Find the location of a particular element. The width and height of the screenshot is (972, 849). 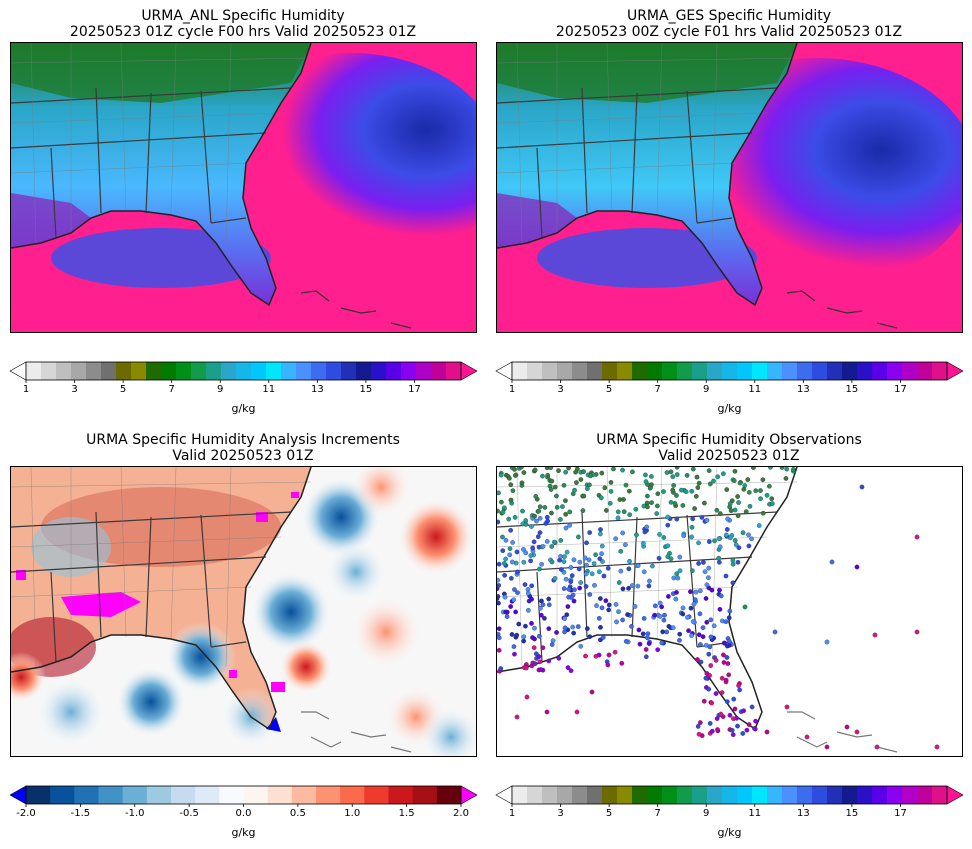

colorbar-unit-label: g/kg is located at coordinates (729, 408).